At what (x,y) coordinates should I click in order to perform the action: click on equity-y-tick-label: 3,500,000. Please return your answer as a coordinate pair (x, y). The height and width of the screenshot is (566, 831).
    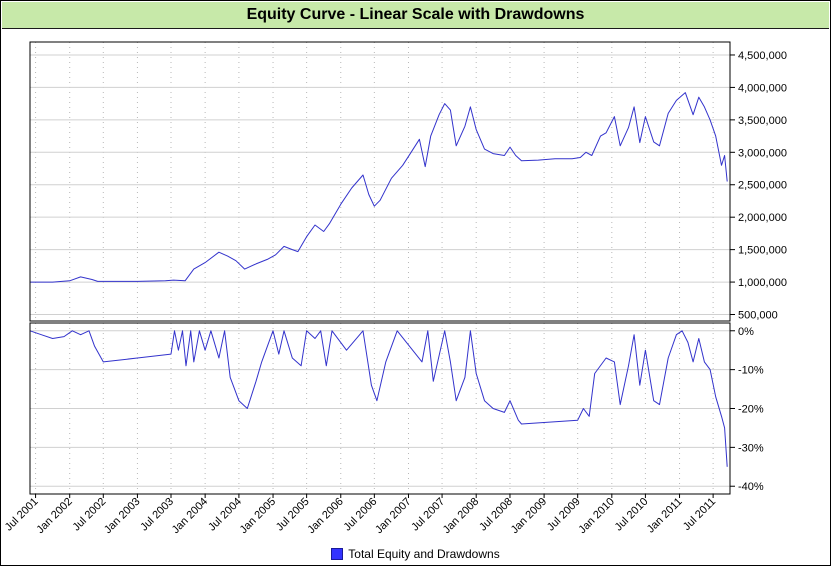
    Looking at the image, I should click on (762, 121).